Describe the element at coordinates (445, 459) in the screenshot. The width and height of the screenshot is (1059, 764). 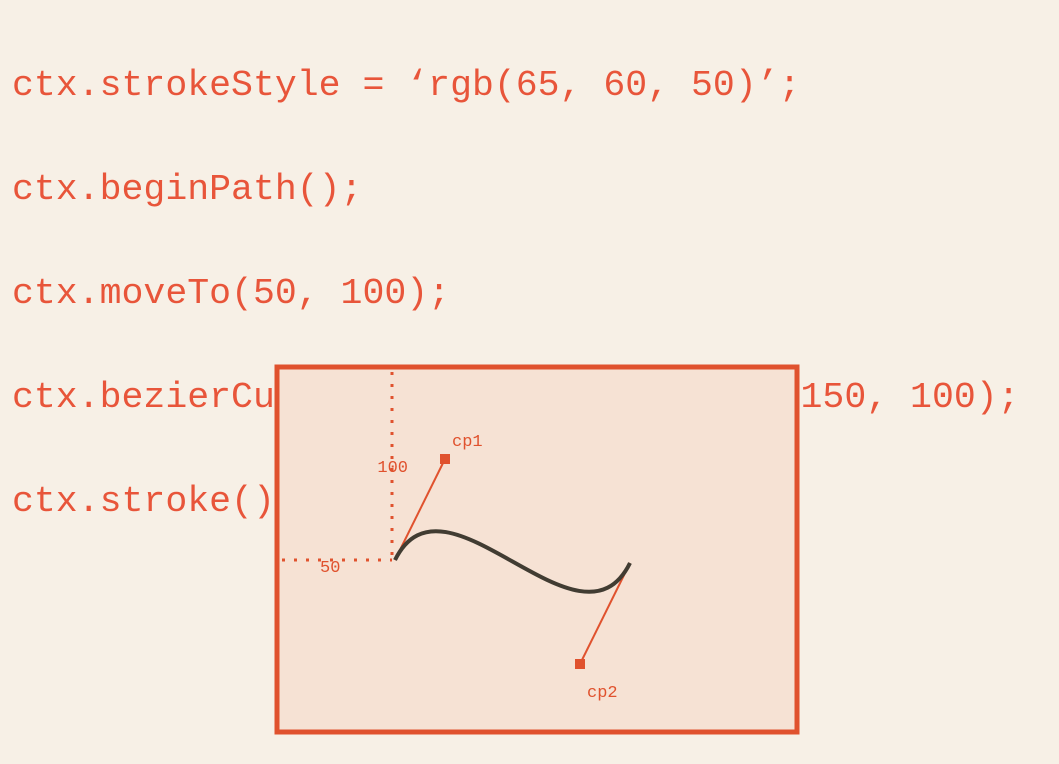
I see `cp1-point` at that location.